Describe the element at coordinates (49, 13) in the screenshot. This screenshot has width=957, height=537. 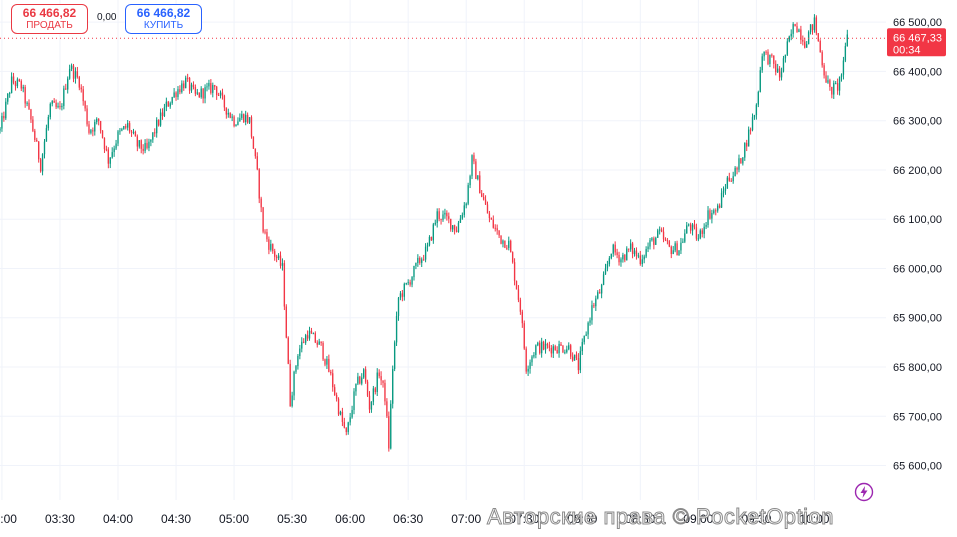
I see `sell-price: 66 466,82` at that location.